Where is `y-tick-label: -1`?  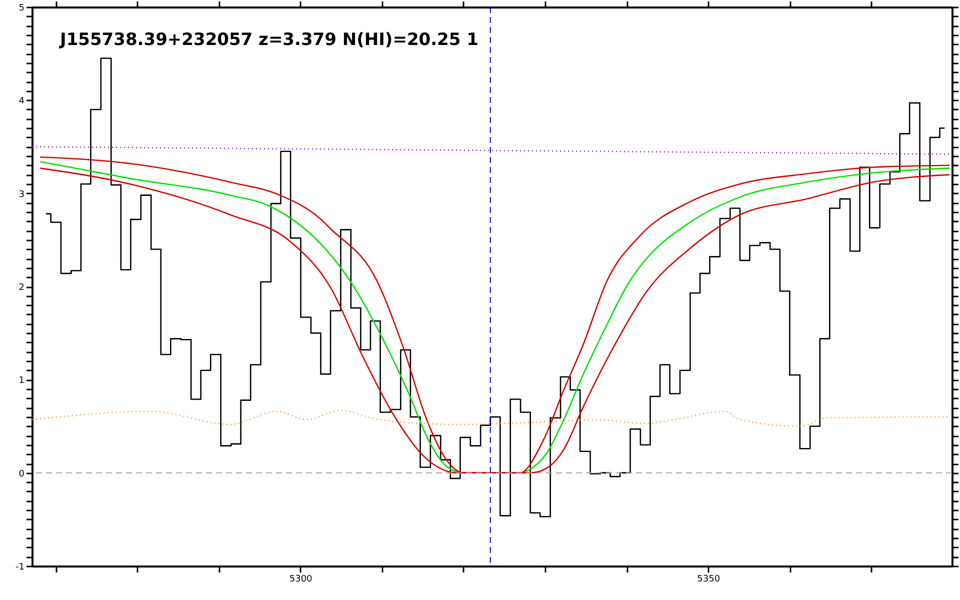
y-tick-label: -1 is located at coordinates (20, 567).